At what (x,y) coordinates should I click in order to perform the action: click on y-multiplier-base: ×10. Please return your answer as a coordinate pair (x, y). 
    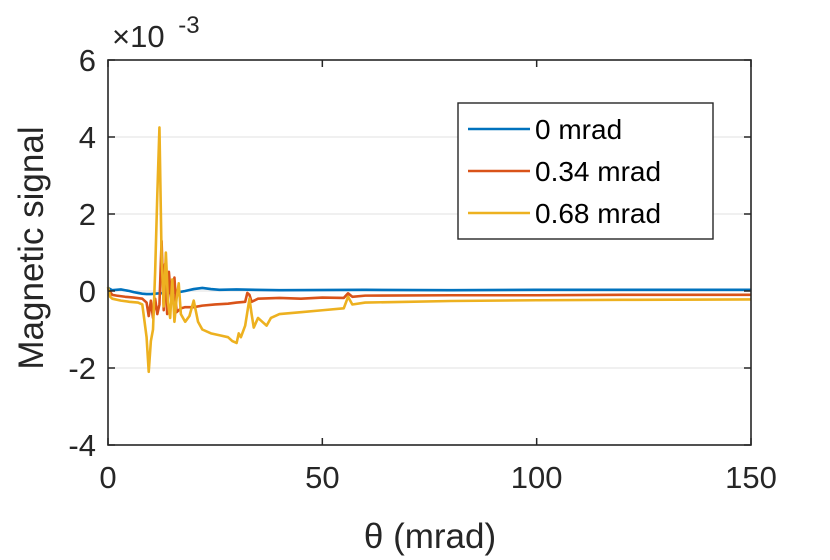
    Looking at the image, I should click on (138, 36).